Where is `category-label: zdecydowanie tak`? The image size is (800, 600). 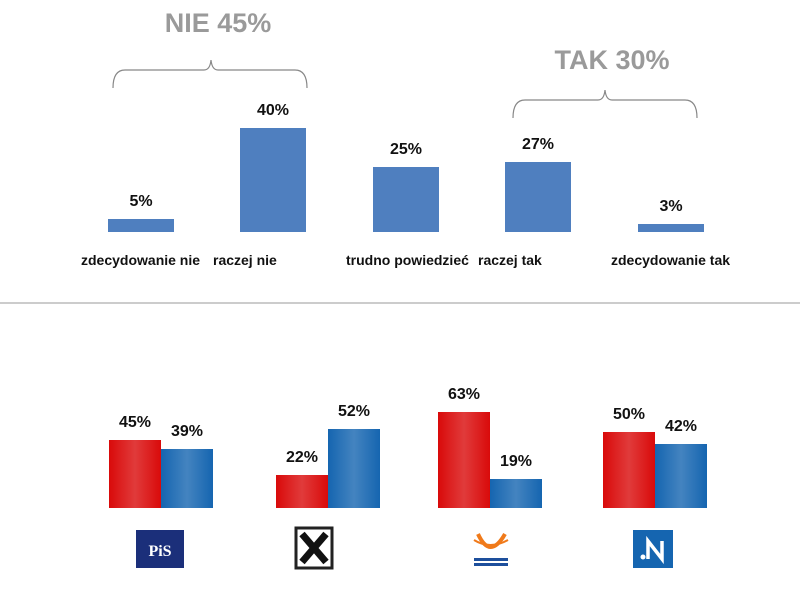 category-label: zdecydowanie tak is located at coordinates (671, 260).